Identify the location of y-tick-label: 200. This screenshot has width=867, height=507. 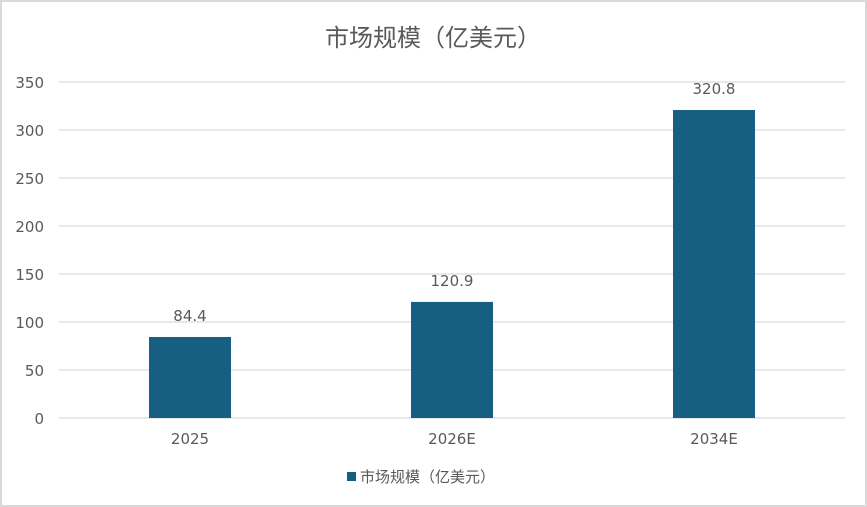
(29, 227).